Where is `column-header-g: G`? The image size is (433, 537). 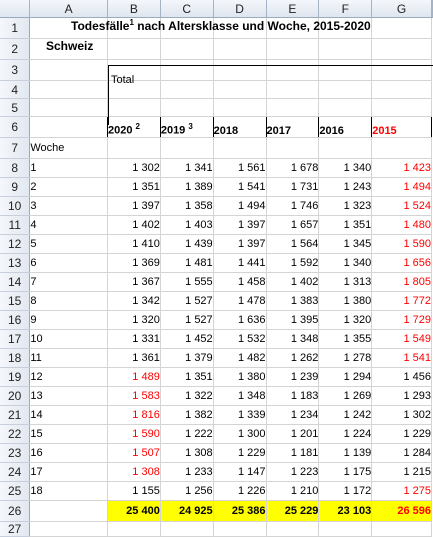
column-header-g: G is located at coordinates (401, 9).